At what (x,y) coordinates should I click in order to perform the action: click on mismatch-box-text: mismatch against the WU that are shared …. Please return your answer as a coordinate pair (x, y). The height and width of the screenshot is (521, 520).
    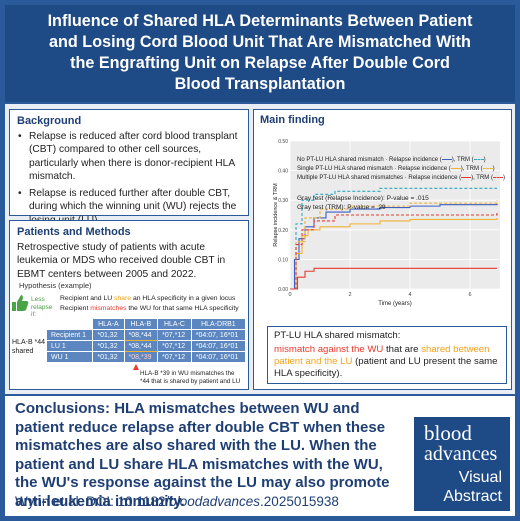
    Looking at the image, I should click on (387, 362).